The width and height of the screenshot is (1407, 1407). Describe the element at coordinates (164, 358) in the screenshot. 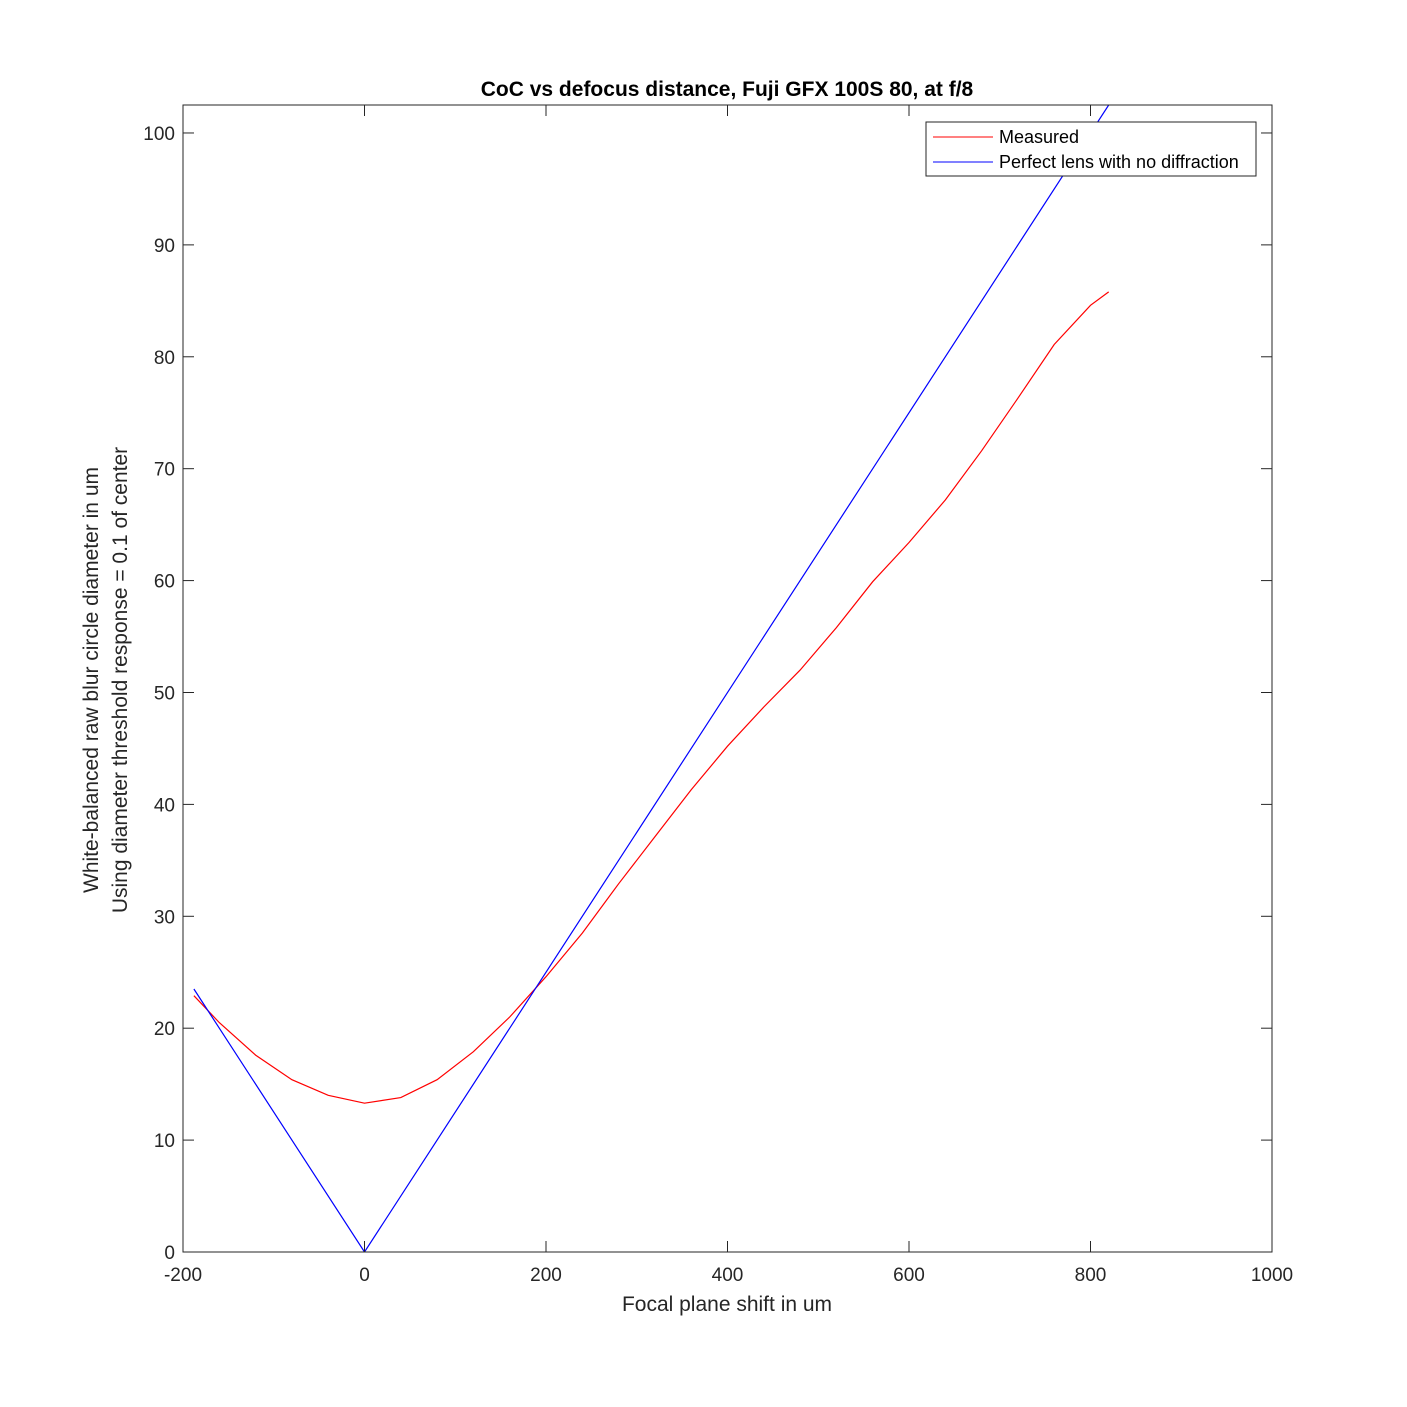

I see `y-tick-label: 80` at that location.